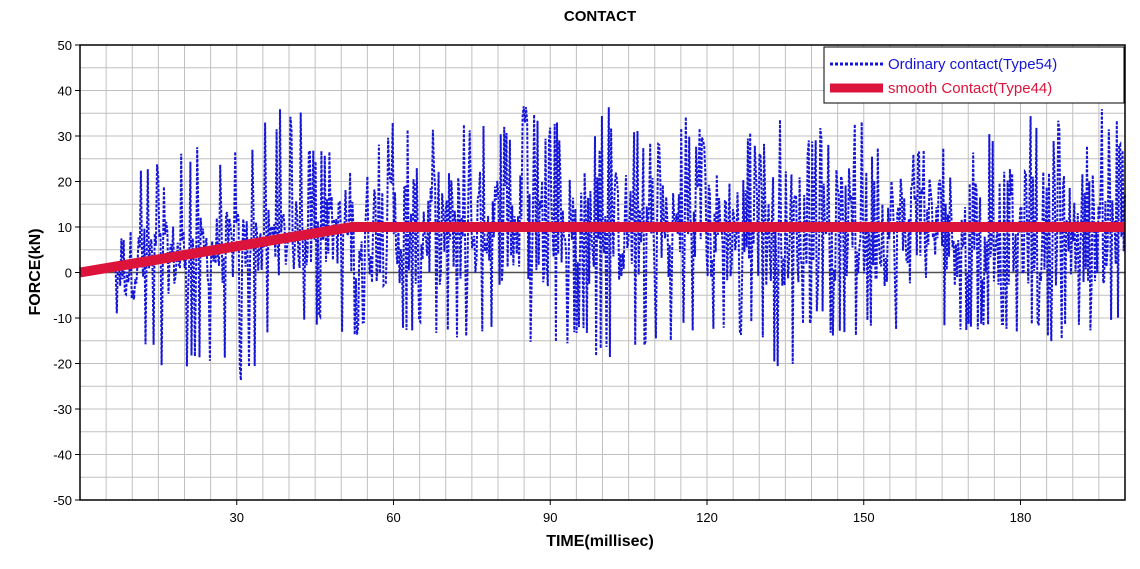 The width and height of the screenshot is (1140, 569). I want to click on y-tick-label: -40, so click(62, 455).